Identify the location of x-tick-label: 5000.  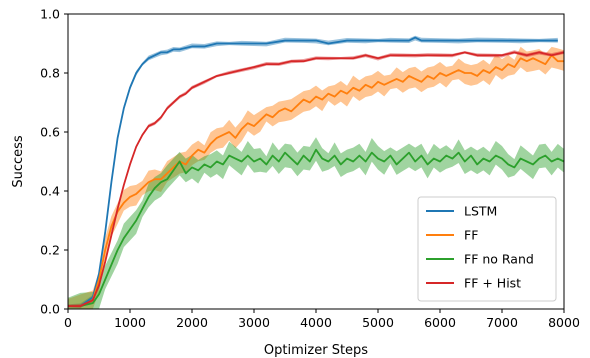
(378, 322).